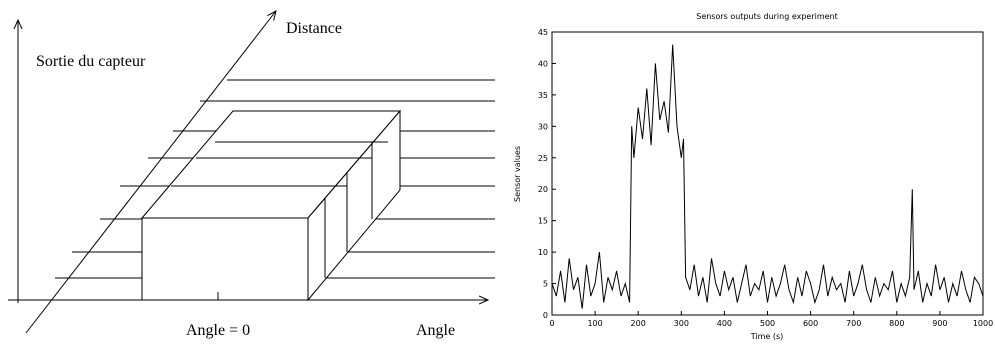 This screenshot has height=351, width=995. What do you see at coordinates (545, 315) in the screenshot?
I see `y-tick-label: 0` at bounding box center [545, 315].